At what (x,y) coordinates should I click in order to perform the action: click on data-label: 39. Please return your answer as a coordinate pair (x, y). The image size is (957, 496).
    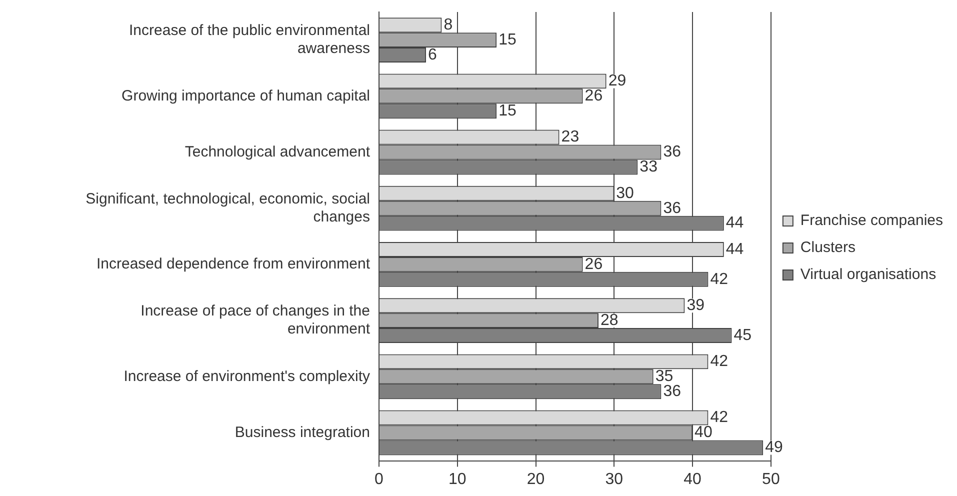
    Looking at the image, I should click on (695, 305).